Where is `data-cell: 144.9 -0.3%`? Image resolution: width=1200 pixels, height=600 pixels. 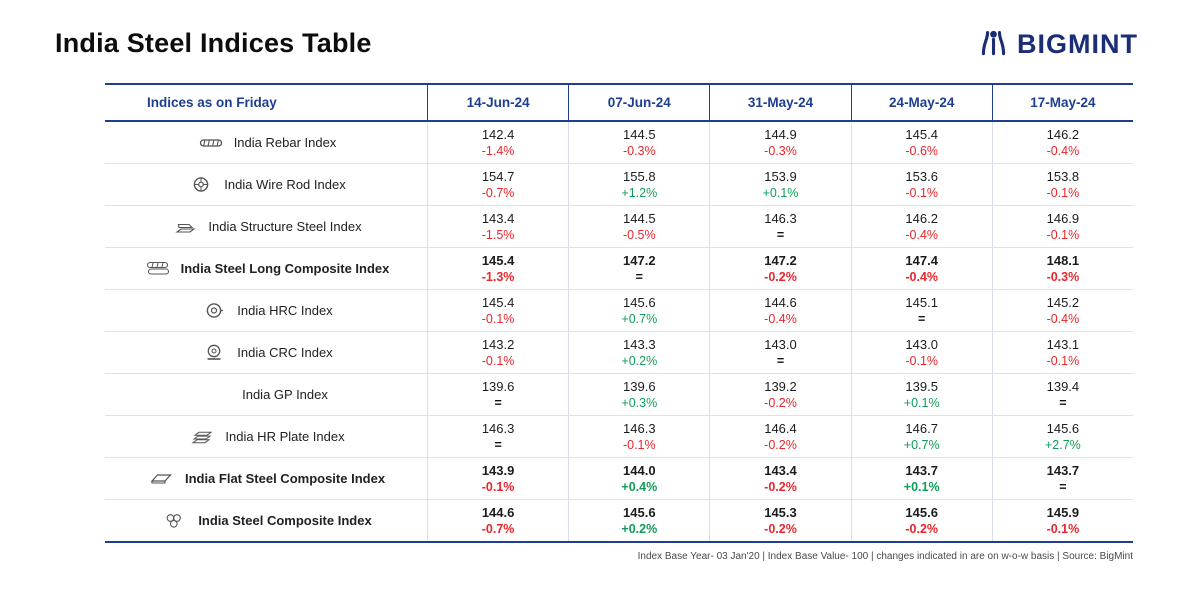 data-cell: 144.9 -0.3% is located at coordinates (779, 143).